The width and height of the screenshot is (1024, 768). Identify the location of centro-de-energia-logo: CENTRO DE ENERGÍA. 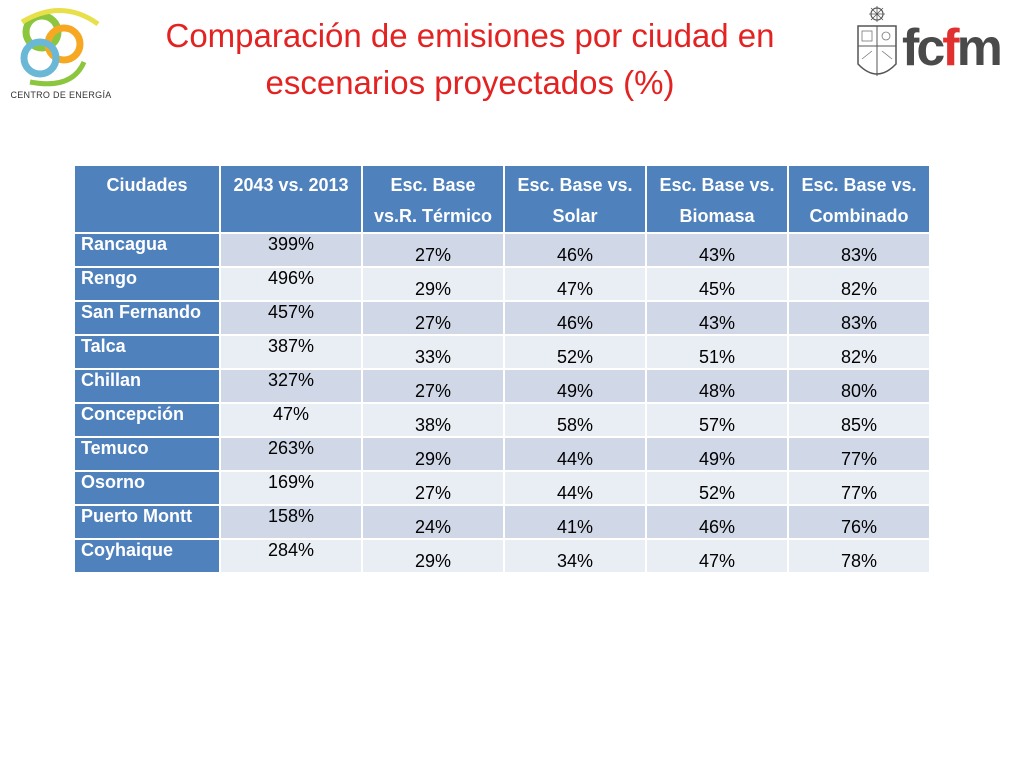
(61, 54).